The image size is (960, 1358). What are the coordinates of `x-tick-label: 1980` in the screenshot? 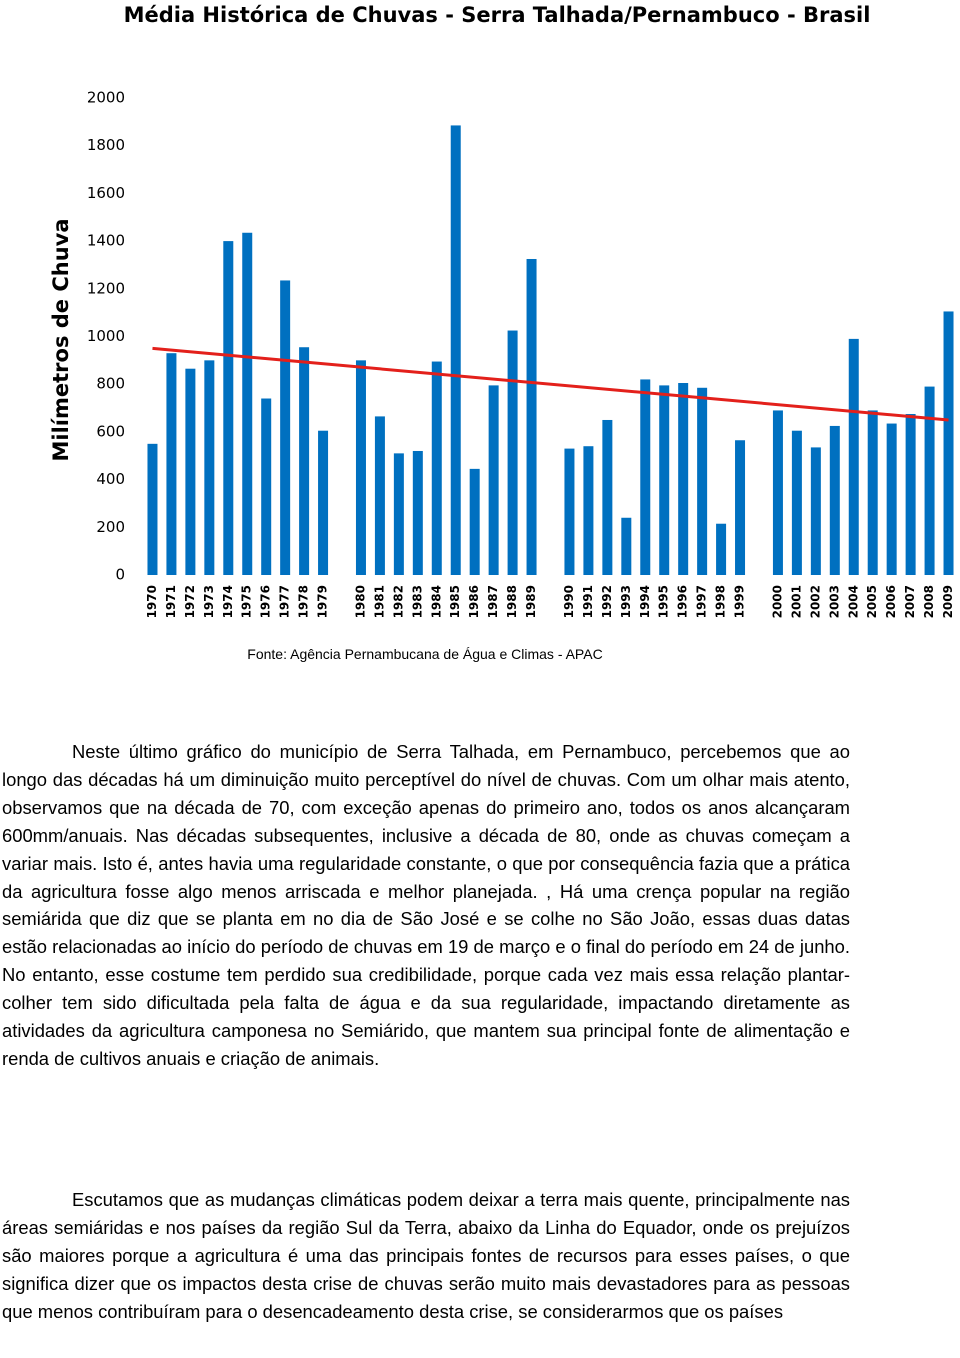 It's located at (360, 601).